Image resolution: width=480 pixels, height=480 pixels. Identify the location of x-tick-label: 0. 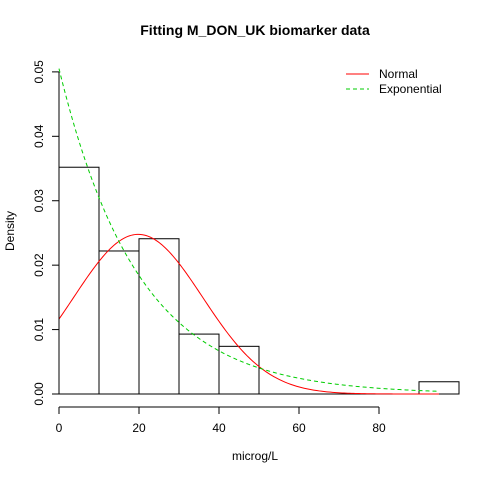
(59, 428).